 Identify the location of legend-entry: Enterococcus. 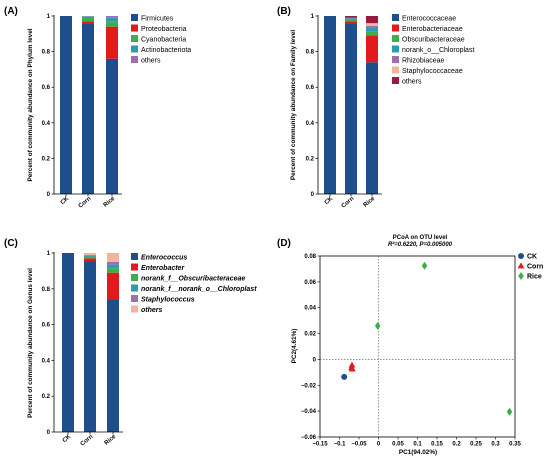
(164, 257).